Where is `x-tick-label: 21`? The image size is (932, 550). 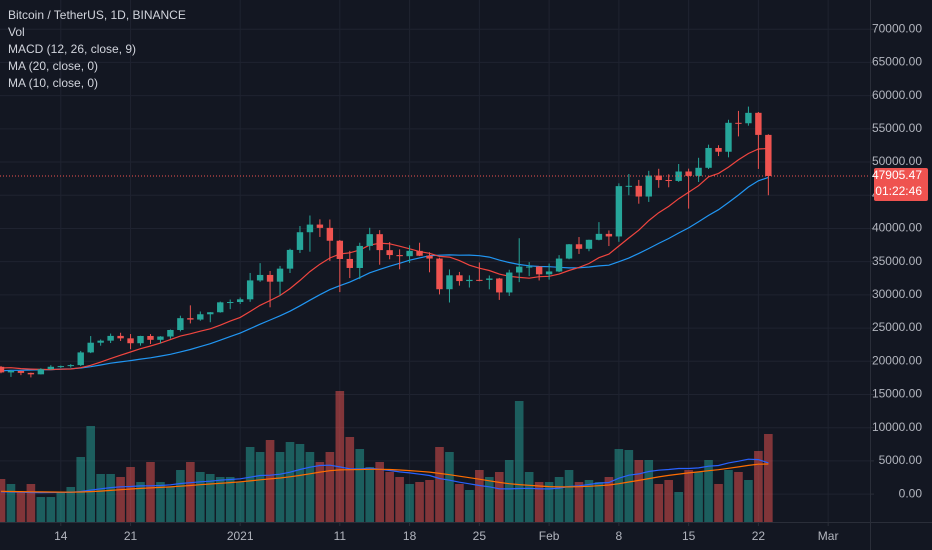 x-tick-label: 21 is located at coordinates (131, 536).